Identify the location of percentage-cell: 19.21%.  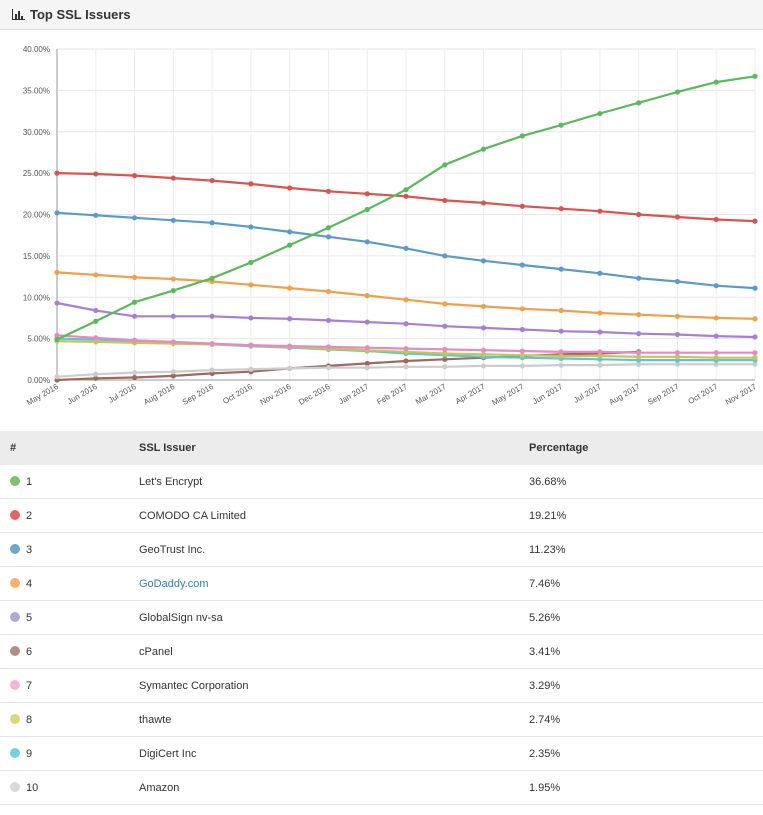
(646, 515).